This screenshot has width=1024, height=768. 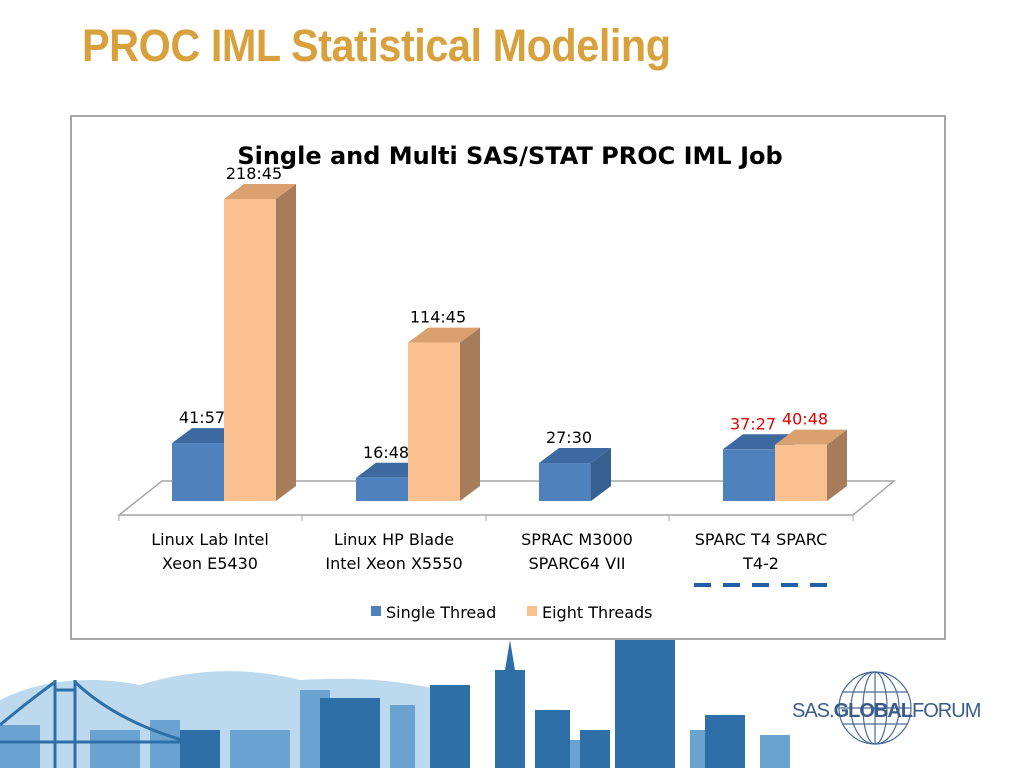 What do you see at coordinates (438, 317) in the screenshot?
I see `data-label: 114:45` at bounding box center [438, 317].